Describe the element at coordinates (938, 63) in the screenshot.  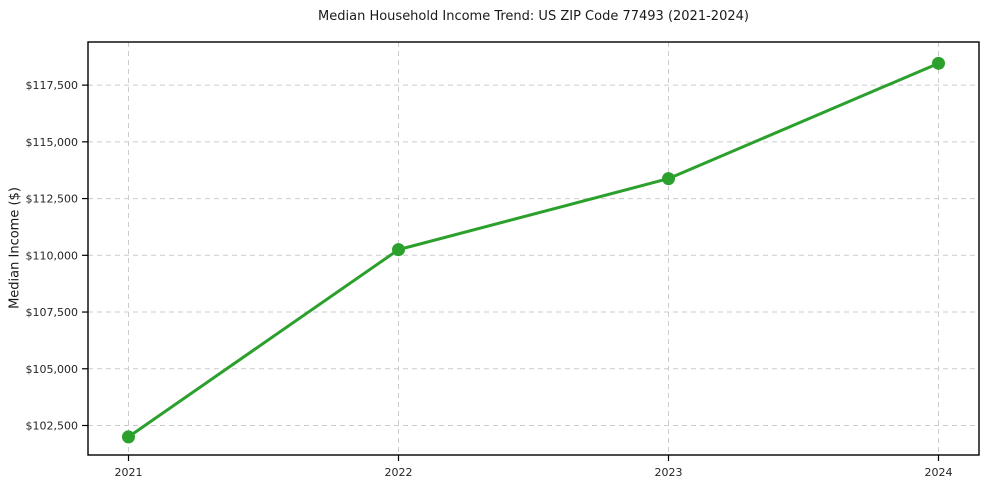
I see `data-point-2024` at that location.